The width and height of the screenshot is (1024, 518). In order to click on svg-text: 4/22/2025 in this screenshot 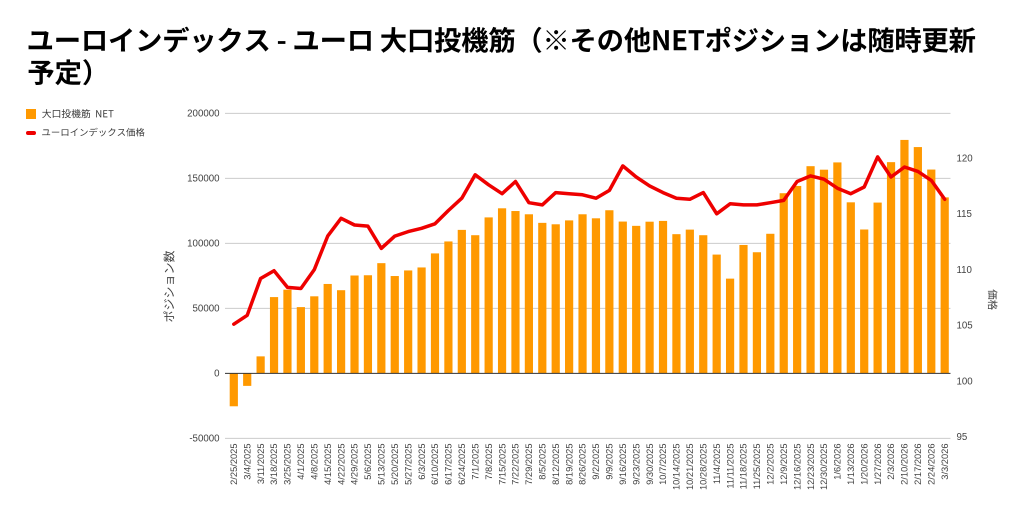, I will do `click(341, 464)`.